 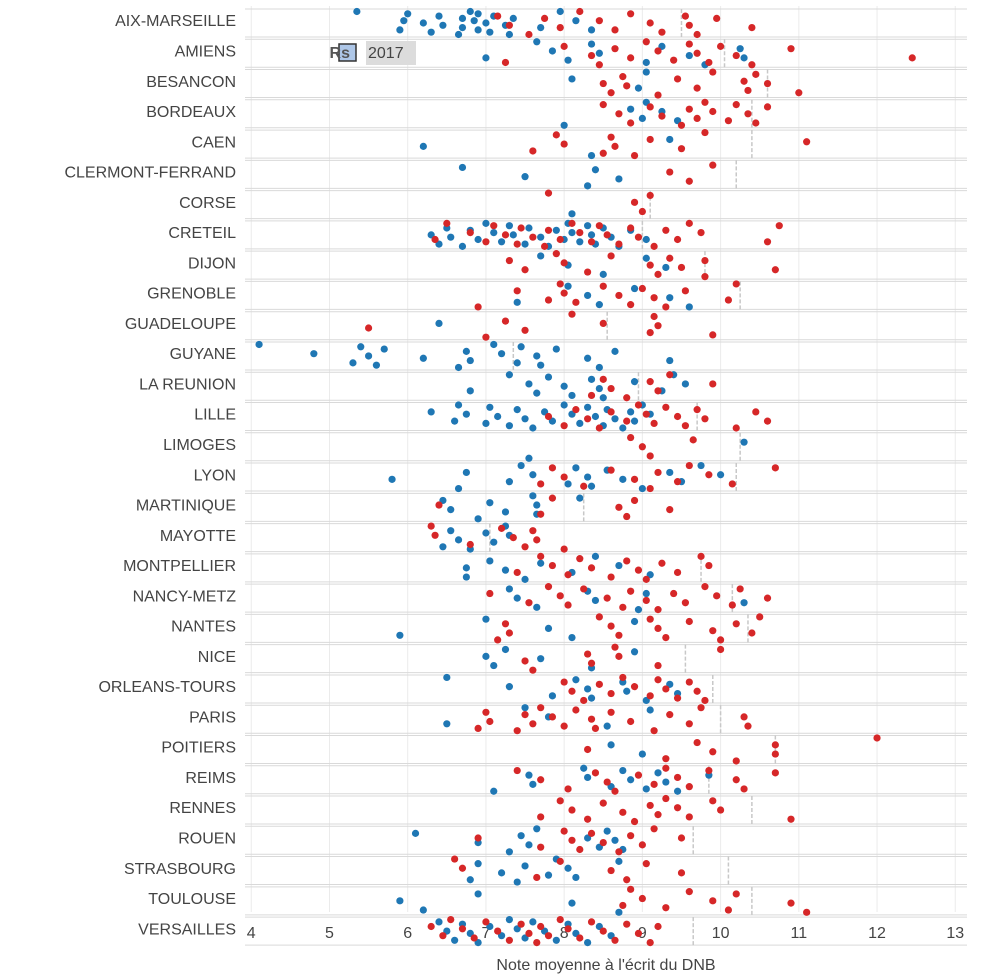 What do you see at coordinates (207, 839) in the screenshot?
I see `y-tick-label: ROUEN` at bounding box center [207, 839].